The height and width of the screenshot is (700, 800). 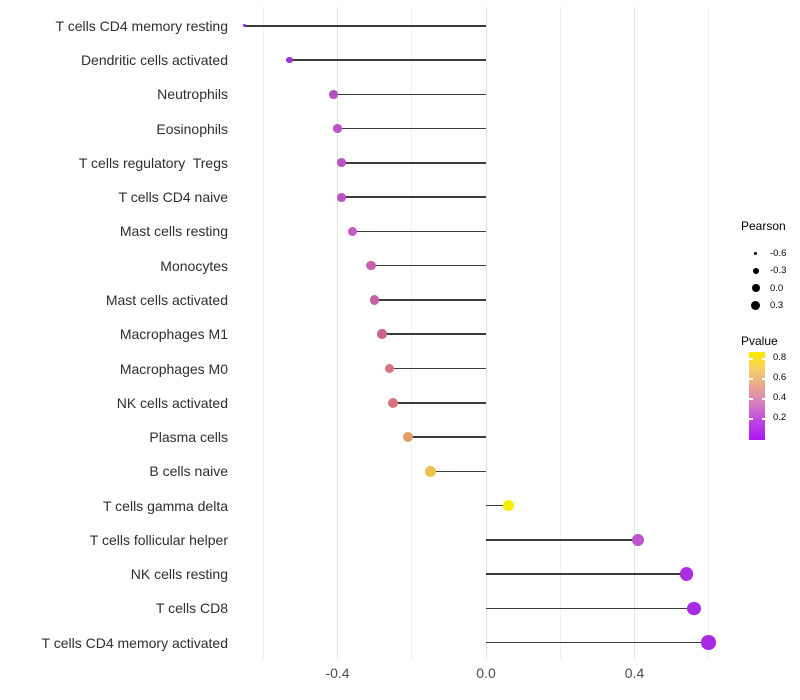 I want to click on pearson-legend-title: Pearson, so click(x=763, y=226).